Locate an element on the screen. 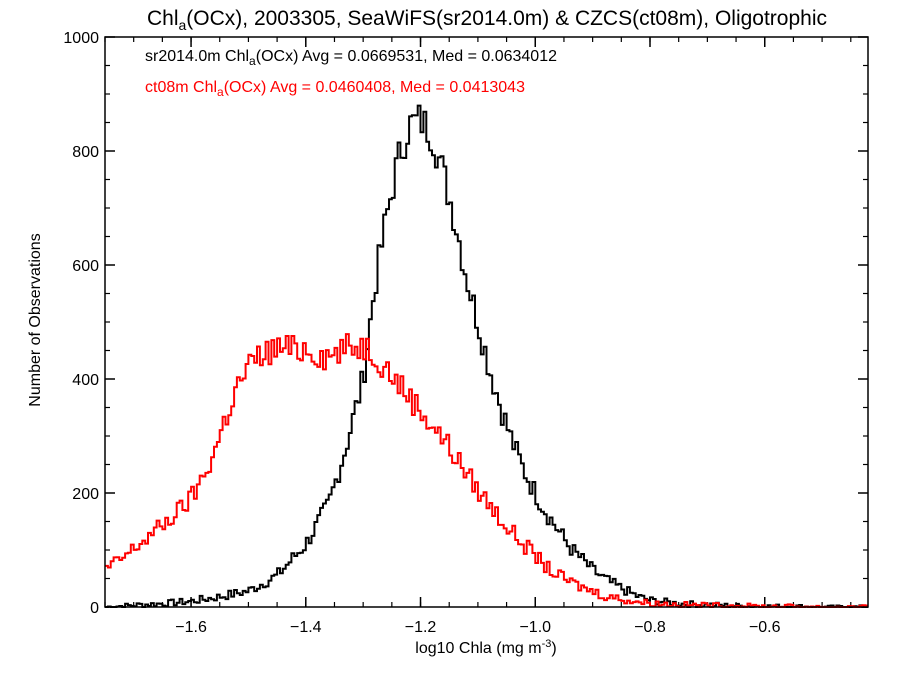 The height and width of the screenshot is (675, 900). x-tick-label: −1.0 is located at coordinates (535, 627).